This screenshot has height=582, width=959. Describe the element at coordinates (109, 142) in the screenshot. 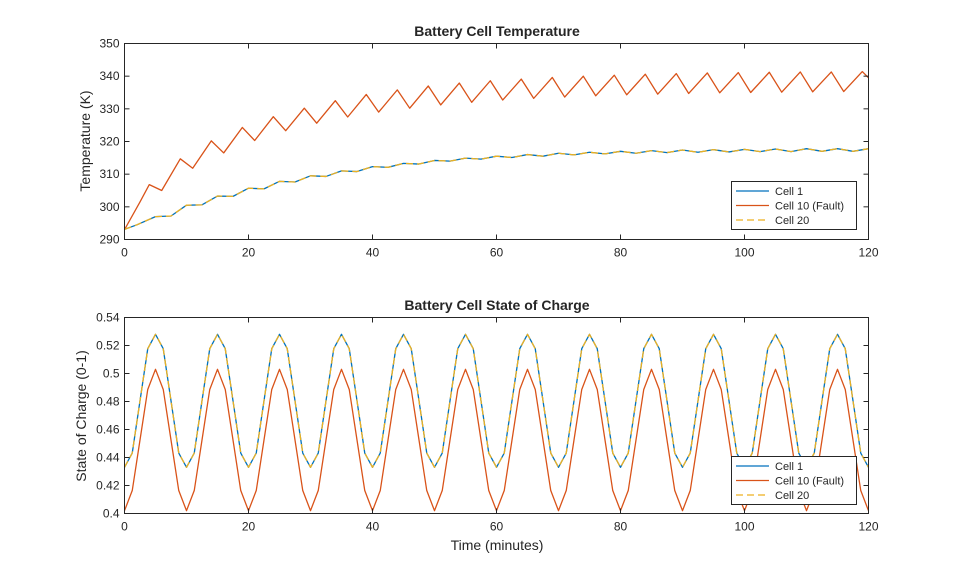

I see `y-tick-label: 320` at that location.